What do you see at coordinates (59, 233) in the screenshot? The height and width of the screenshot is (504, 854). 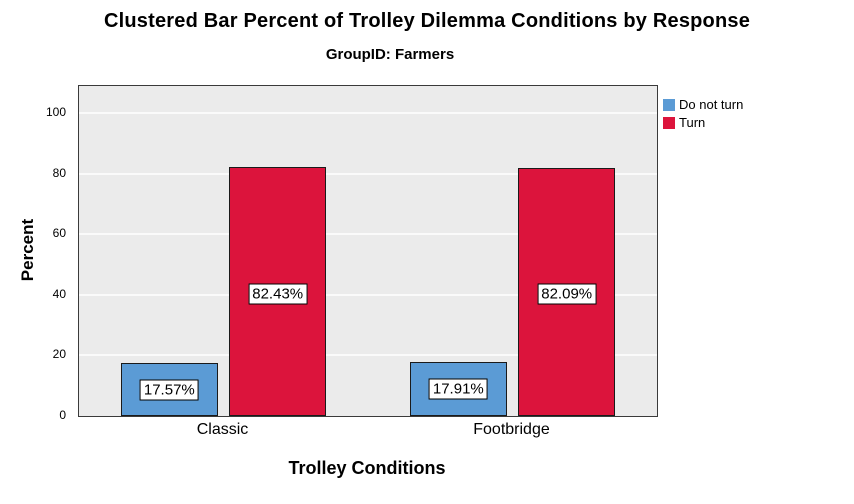 I see `y-tick-label: 60` at bounding box center [59, 233].